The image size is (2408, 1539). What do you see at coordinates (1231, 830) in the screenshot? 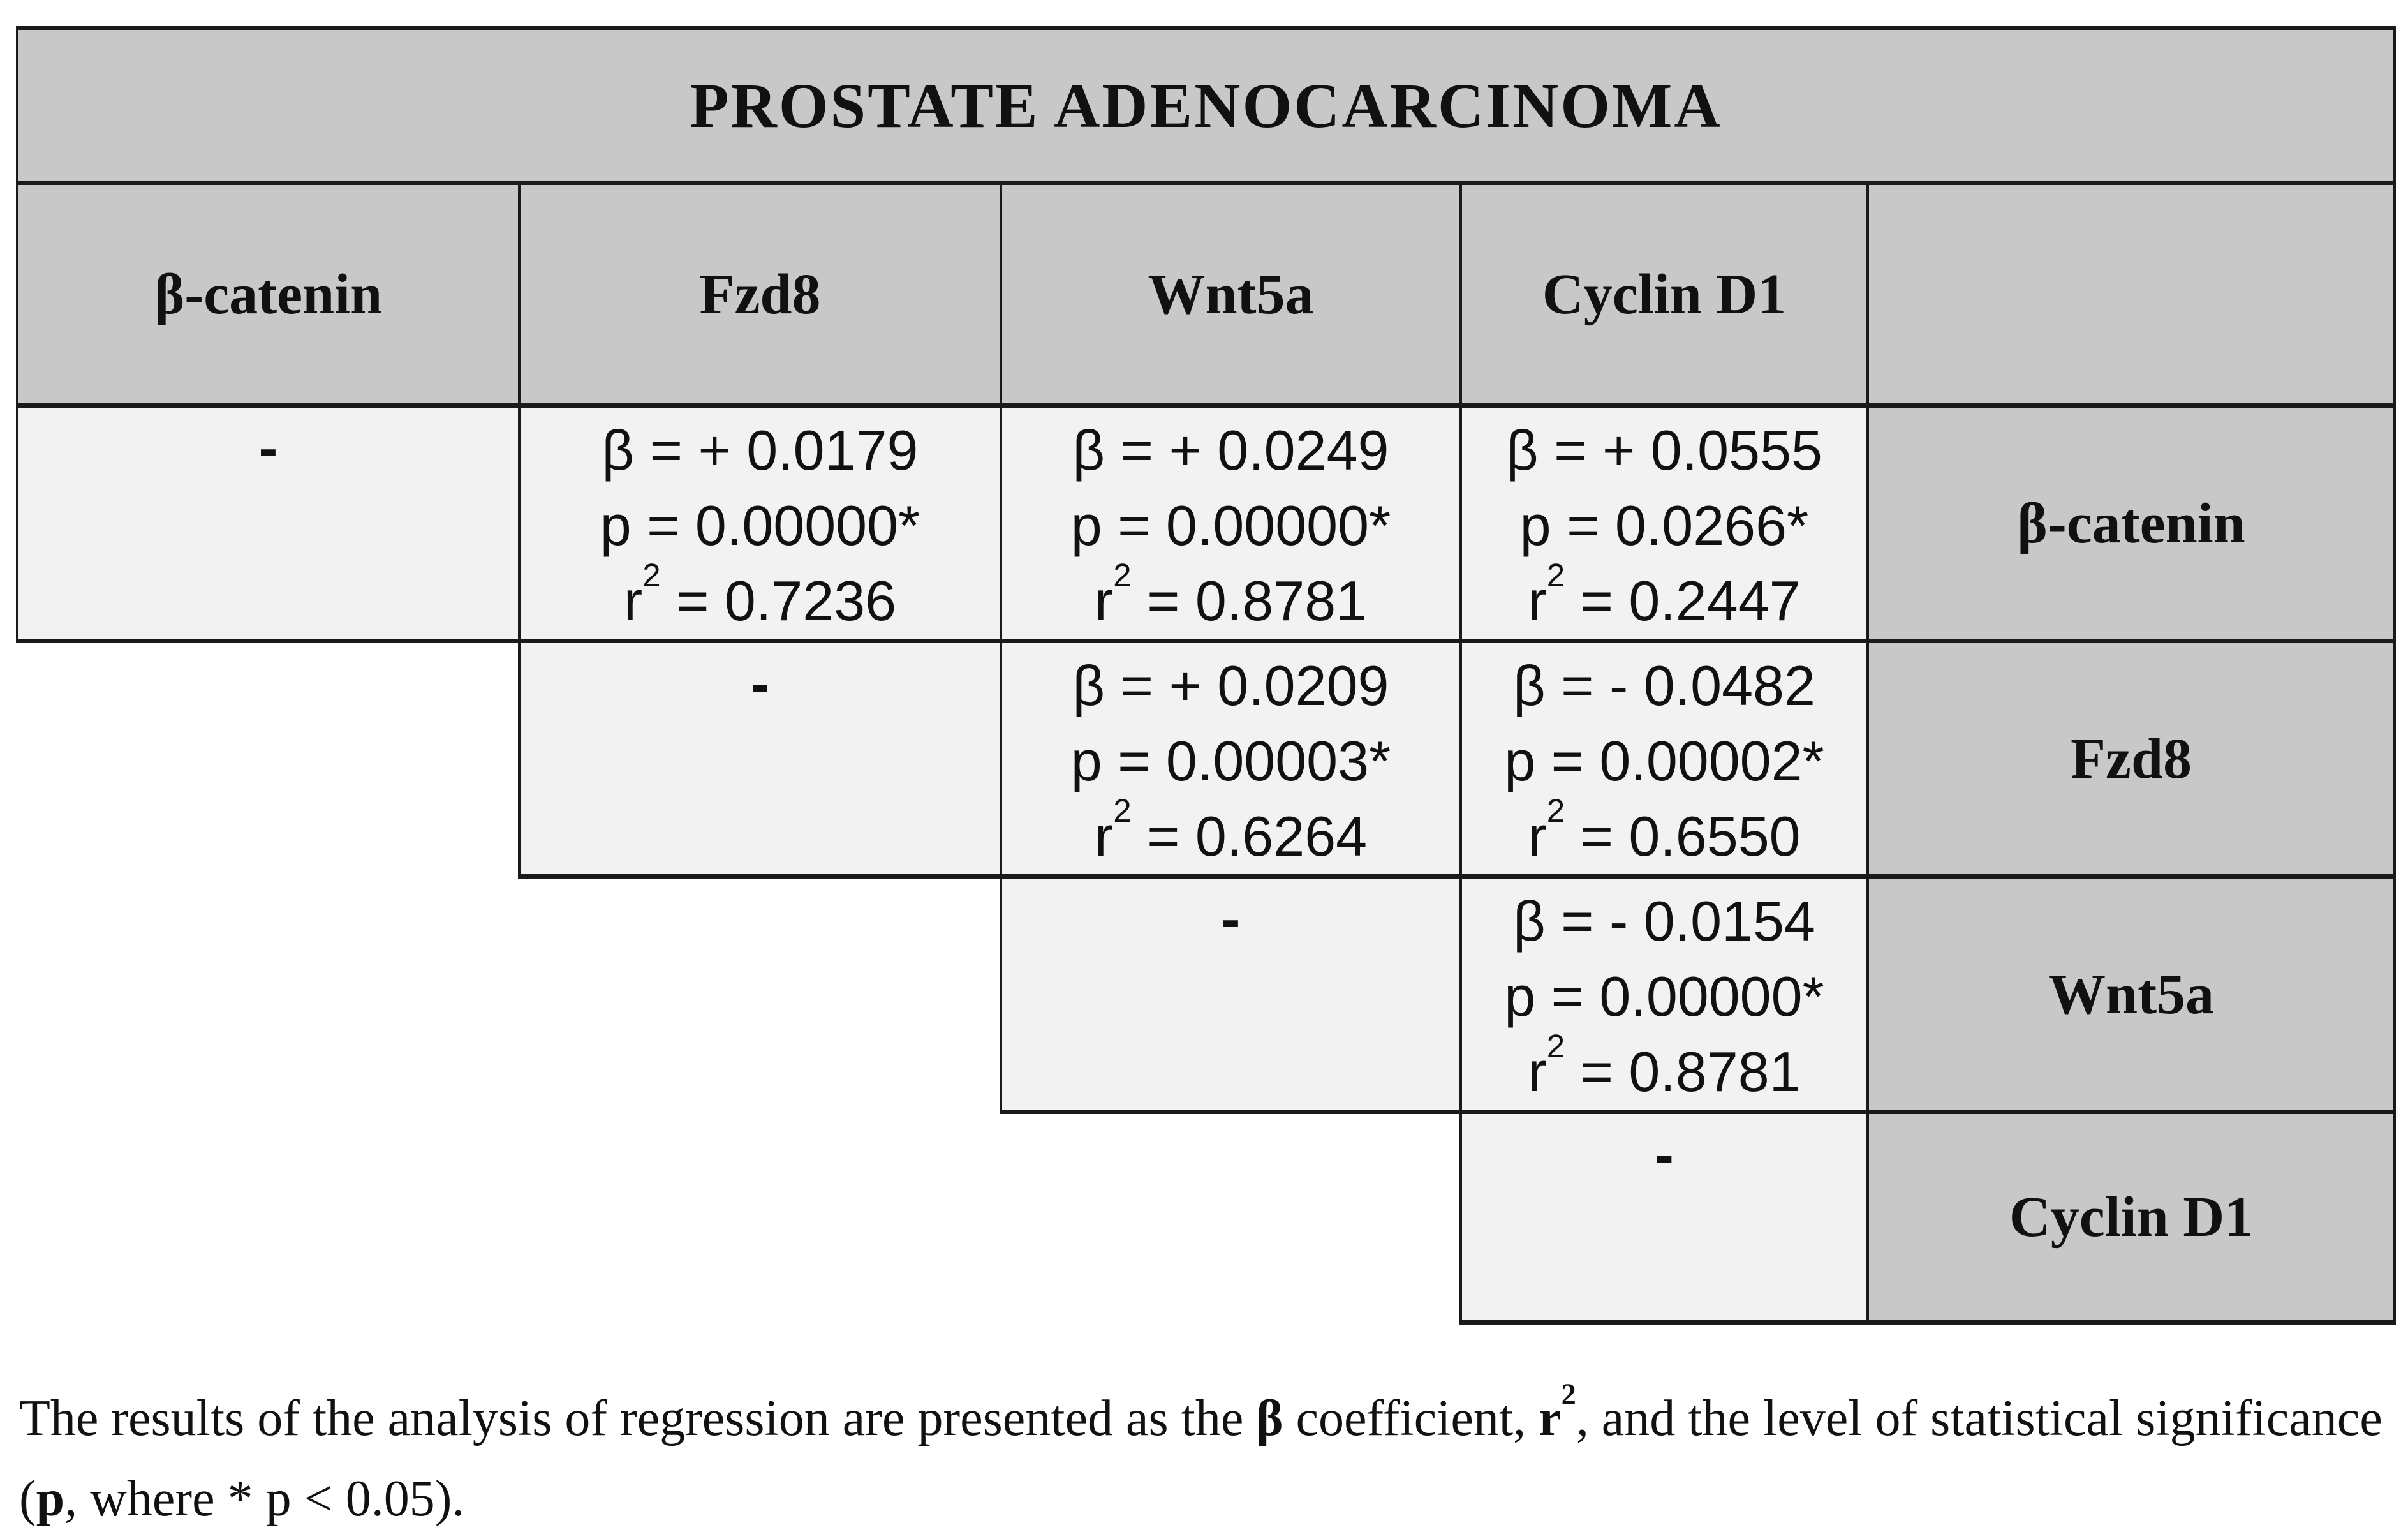
I see `r2-value: r2 = 0.6264` at bounding box center [1231, 830].